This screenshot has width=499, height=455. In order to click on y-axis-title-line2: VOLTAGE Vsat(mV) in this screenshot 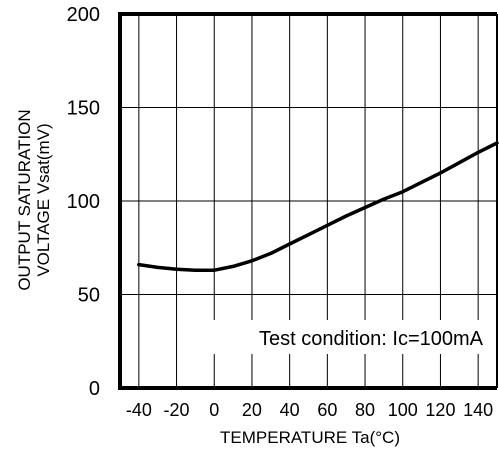, I will do `click(43, 199)`.